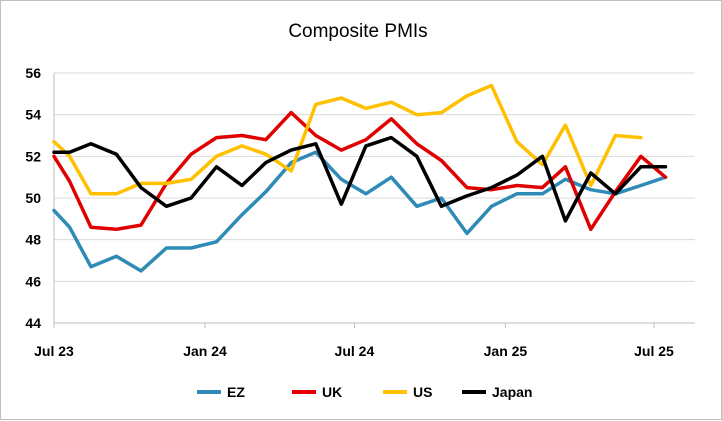  I want to click on x-tick-label: Jul 25, so click(654, 351).